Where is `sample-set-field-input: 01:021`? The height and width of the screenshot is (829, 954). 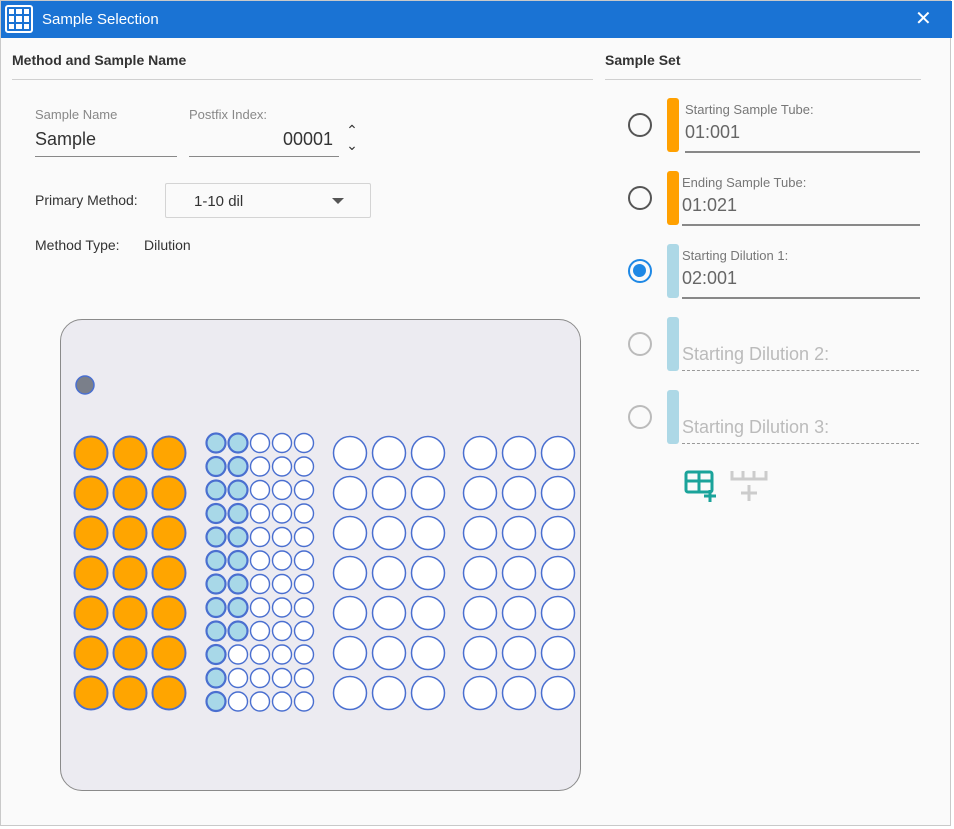 sample-set-field-input: 01:021 is located at coordinates (710, 205).